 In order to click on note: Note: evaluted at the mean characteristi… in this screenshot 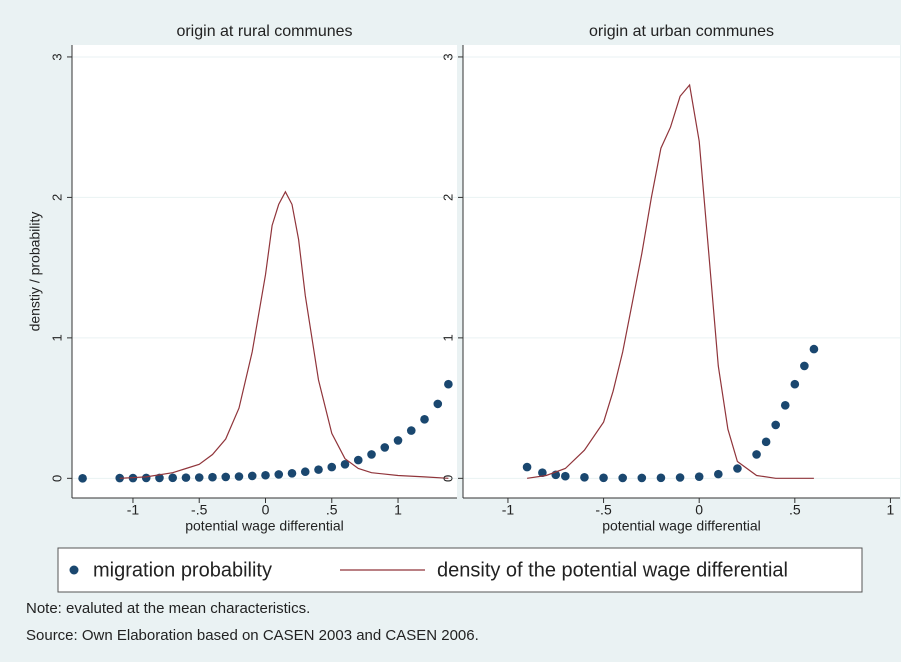, I will do `click(168, 608)`.